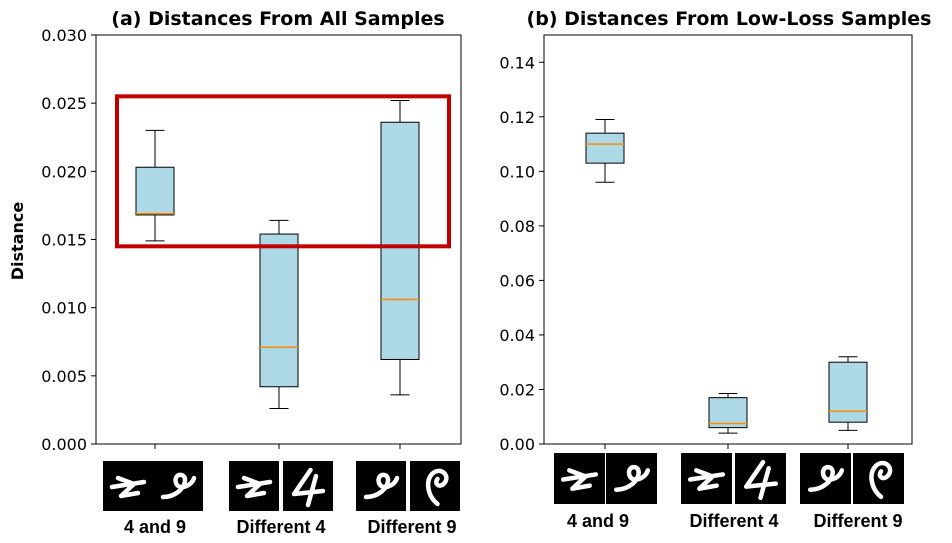  Describe the element at coordinates (283, 171) in the screenshot. I see `highlight-box` at that location.